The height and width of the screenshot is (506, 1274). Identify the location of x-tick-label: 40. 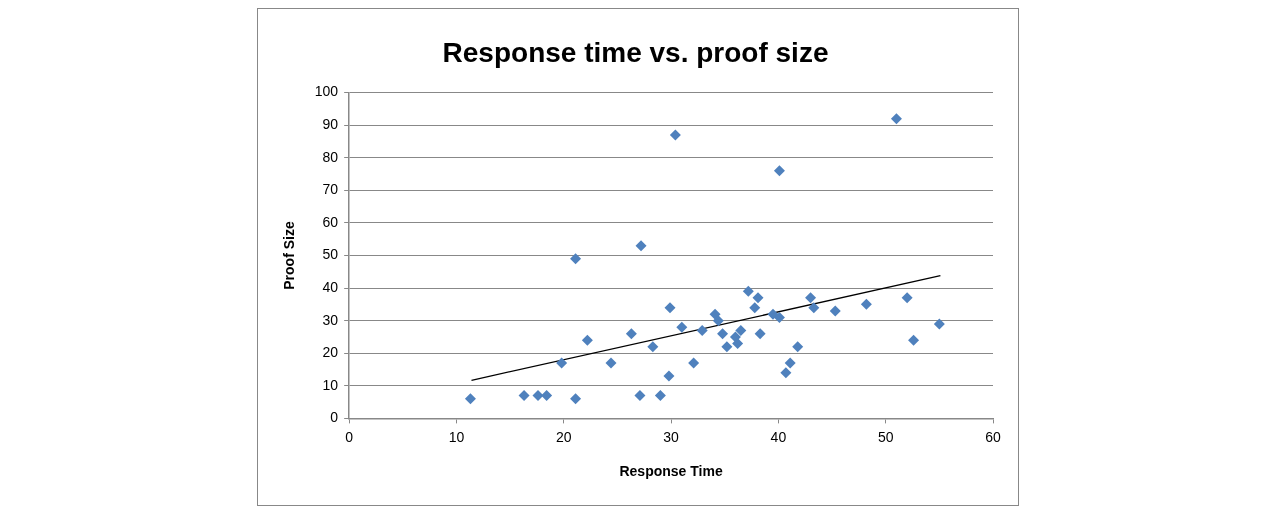
(778, 436).